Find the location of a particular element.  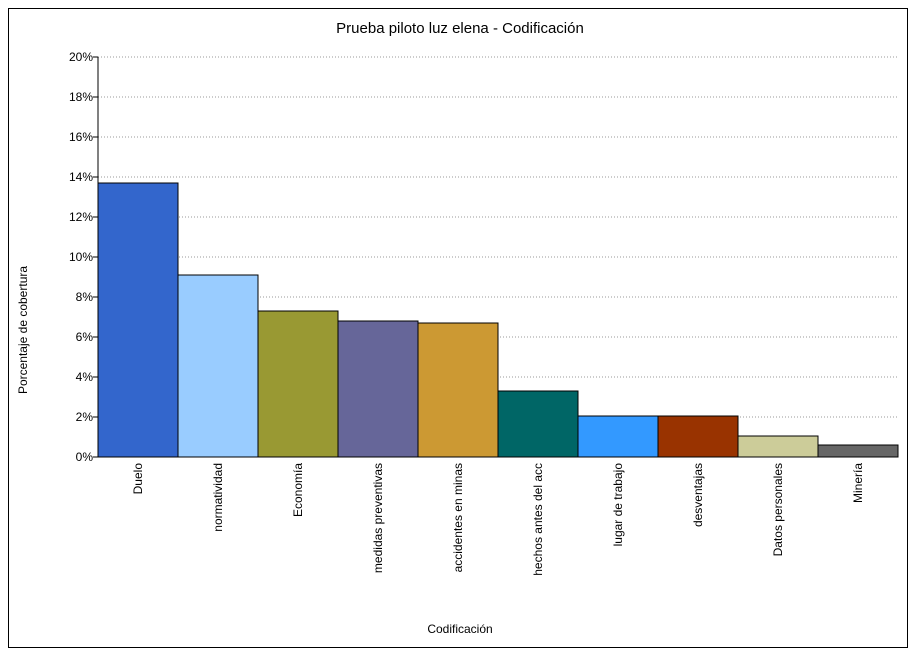

y-tick-label: 10% is located at coordinates (81, 257).